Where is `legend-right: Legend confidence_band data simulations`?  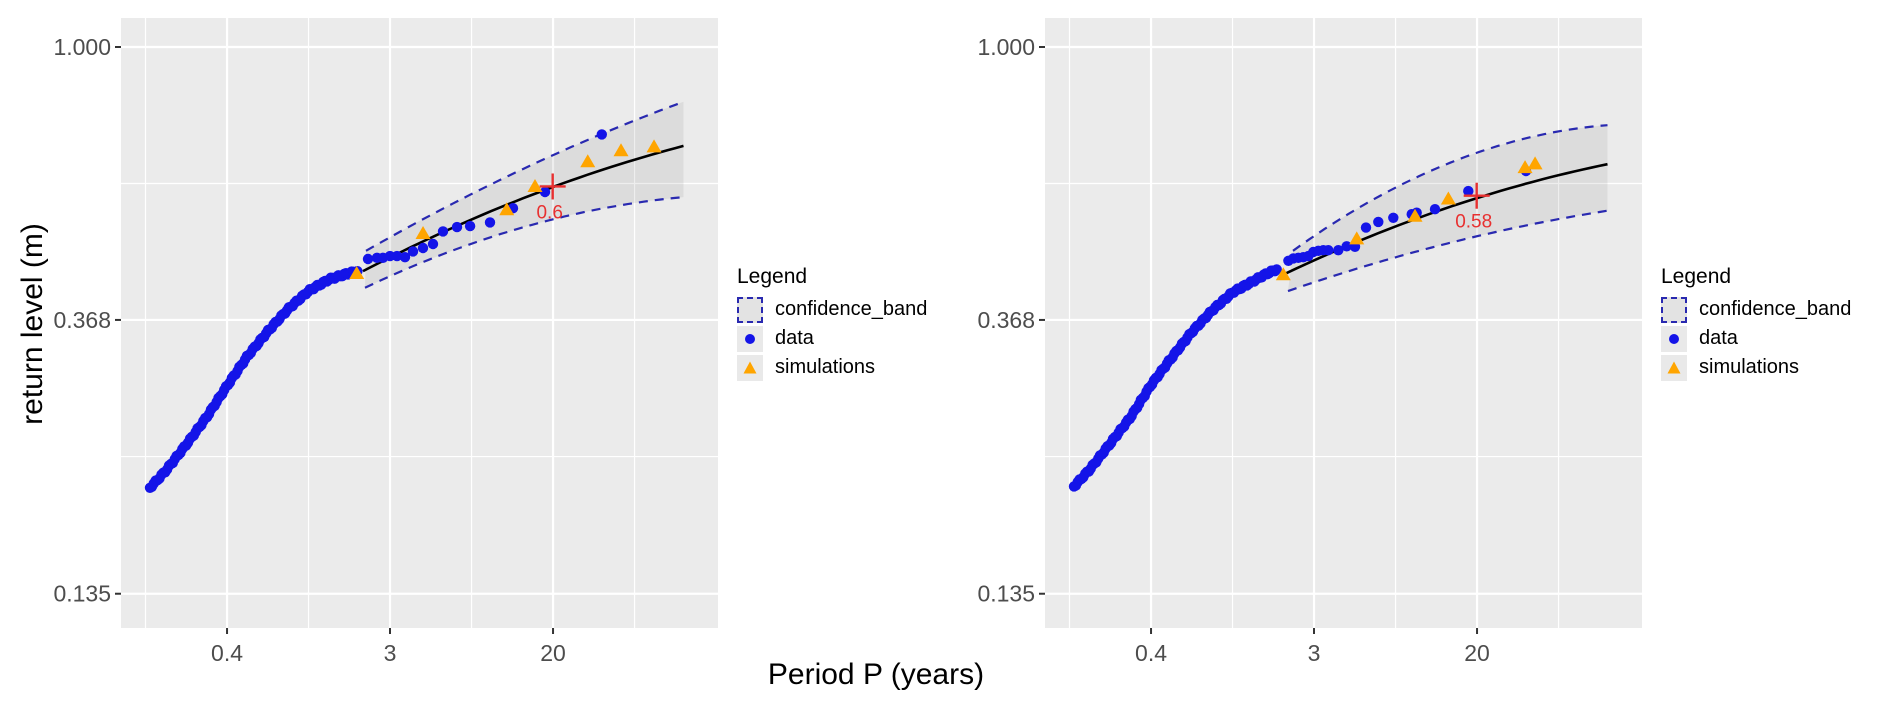
legend-right: Legend confidence_band data simulations is located at coordinates (1776, 322).